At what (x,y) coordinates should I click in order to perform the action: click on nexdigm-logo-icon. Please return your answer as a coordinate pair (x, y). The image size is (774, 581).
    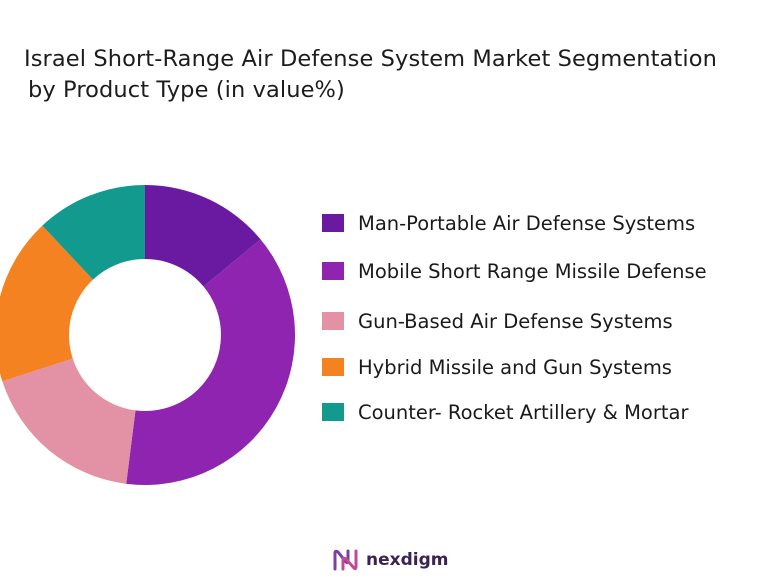
    Looking at the image, I should click on (345, 560).